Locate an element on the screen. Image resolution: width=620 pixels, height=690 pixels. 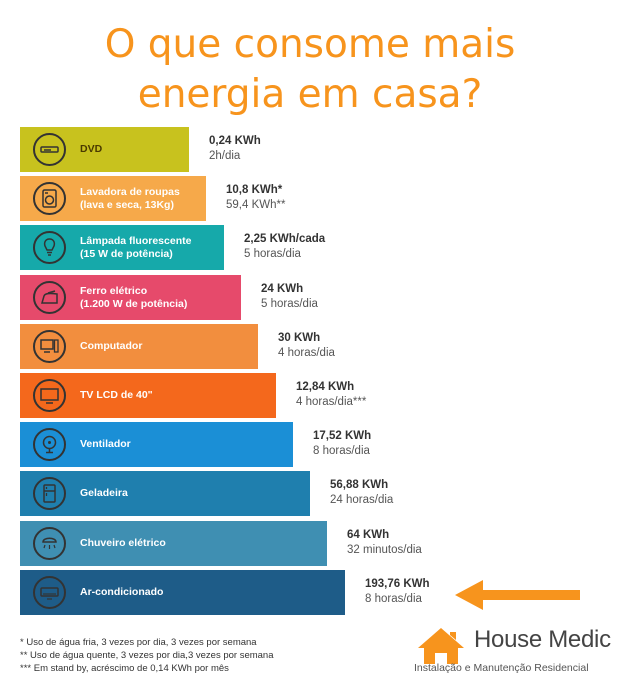
chart-title: O que consome mais energia em casa? is located at coordinates (310, 70).